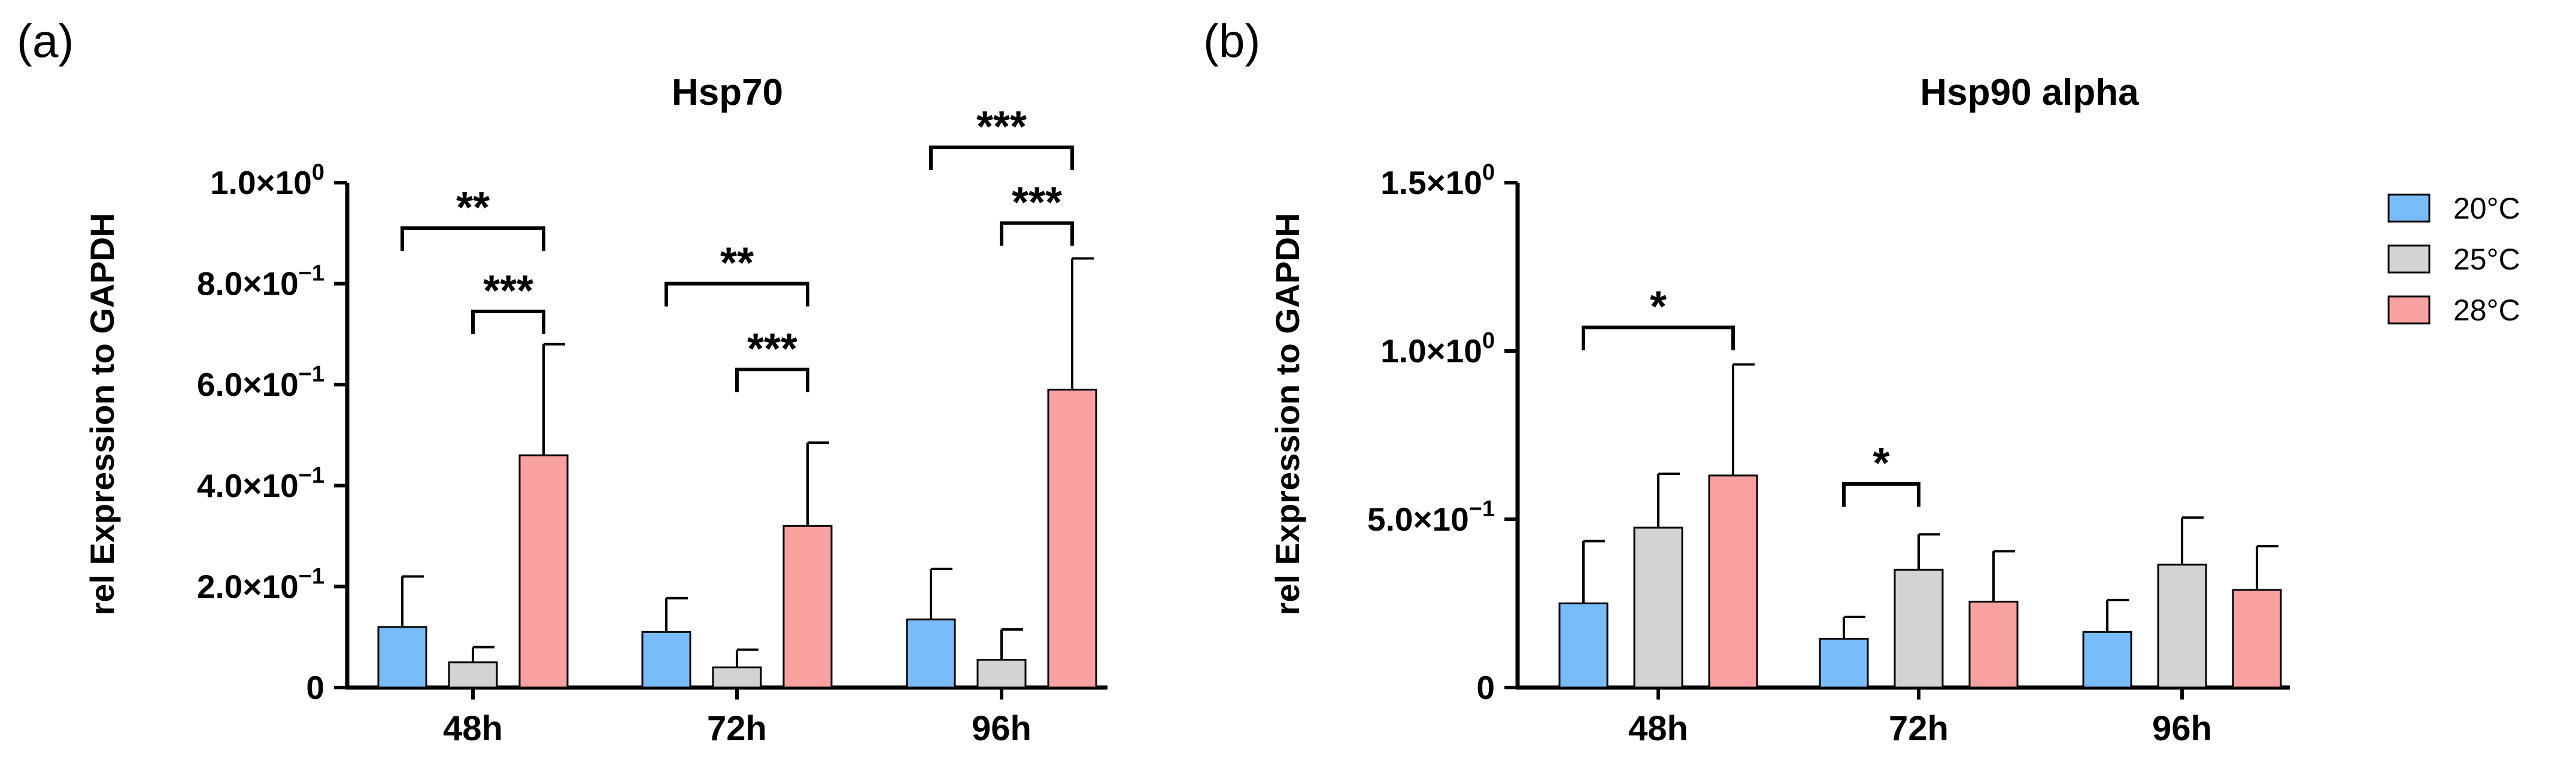 The width and height of the screenshot is (2576, 766). I want to click on bar-b-48h-20°C, so click(1583, 645).